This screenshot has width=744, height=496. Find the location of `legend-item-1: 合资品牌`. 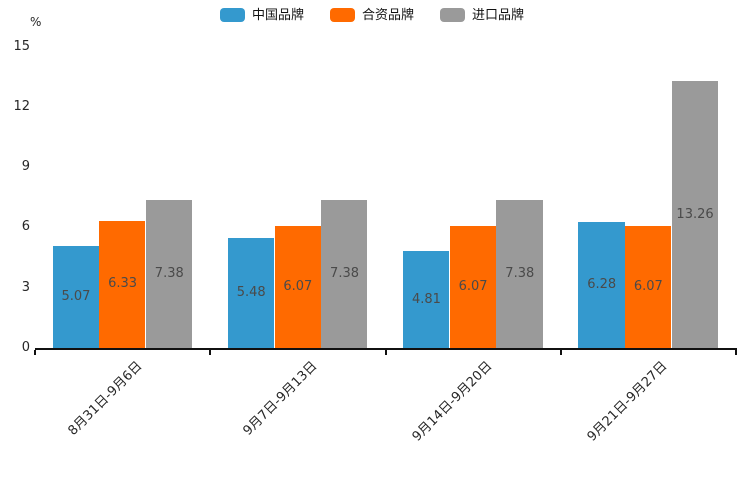

legend-item-1: 合资品牌 is located at coordinates (371, 15).